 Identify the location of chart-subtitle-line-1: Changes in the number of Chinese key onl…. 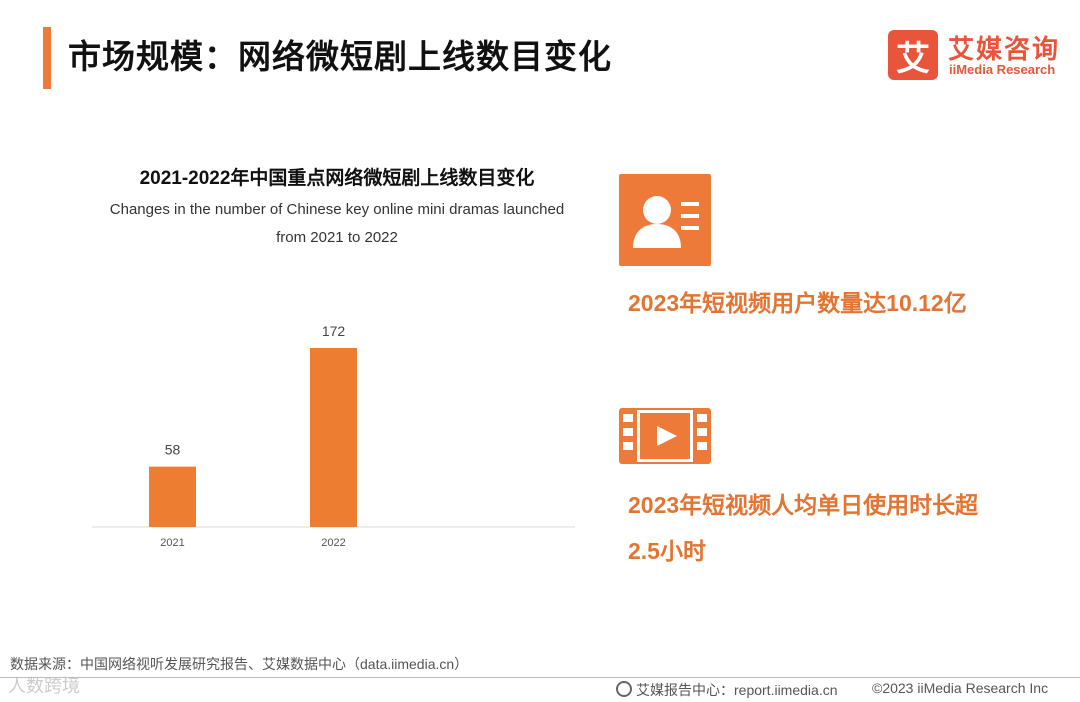
(337, 209).